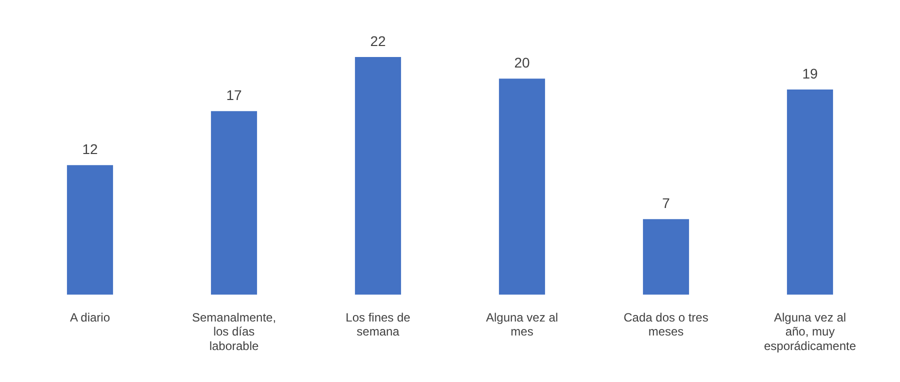  Describe the element at coordinates (378, 40) in the screenshot. I see `data-label: 22` at that location.